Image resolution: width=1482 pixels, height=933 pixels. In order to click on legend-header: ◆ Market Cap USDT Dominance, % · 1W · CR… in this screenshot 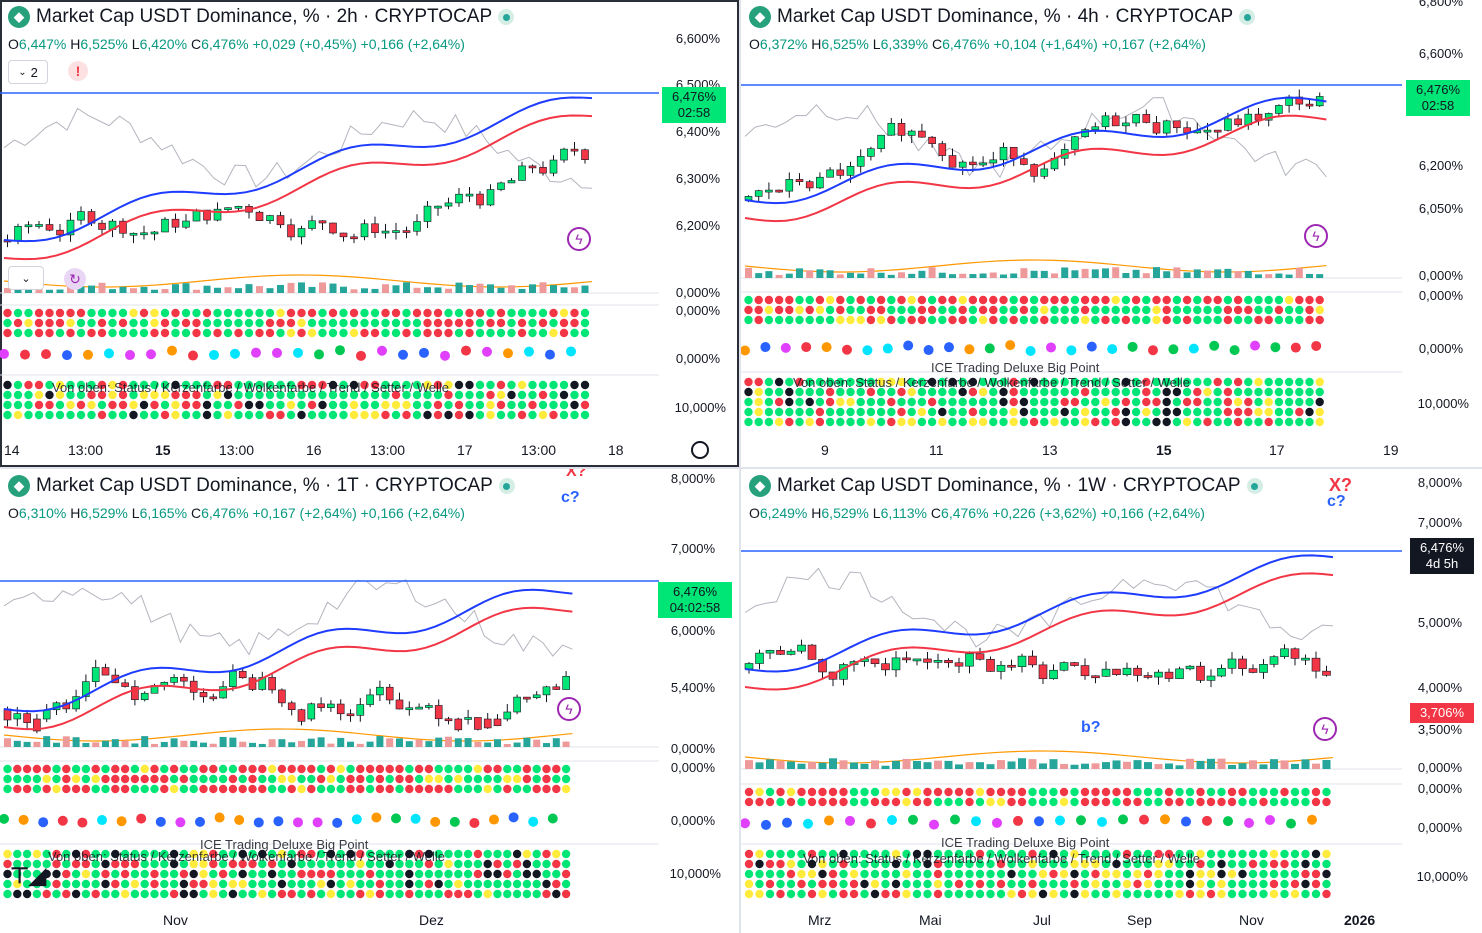, I will do `click(1006, 486)`.